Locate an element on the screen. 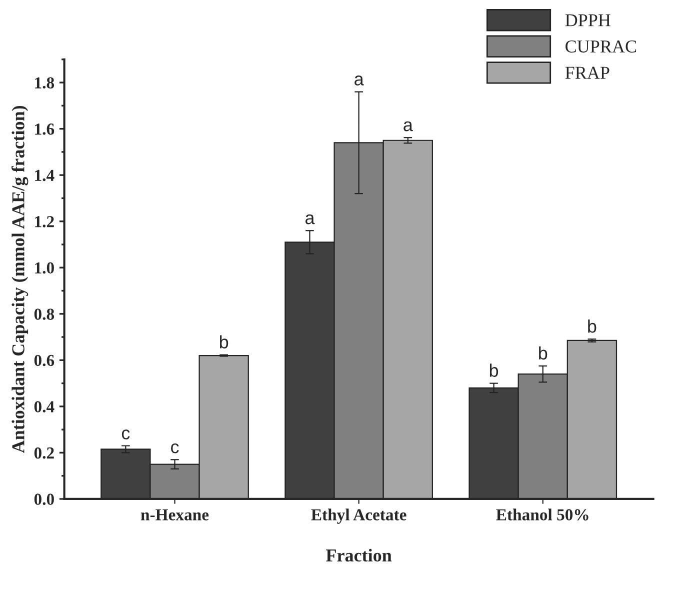  y-tick-label: 1.8 is located at coordinates (44, 83).